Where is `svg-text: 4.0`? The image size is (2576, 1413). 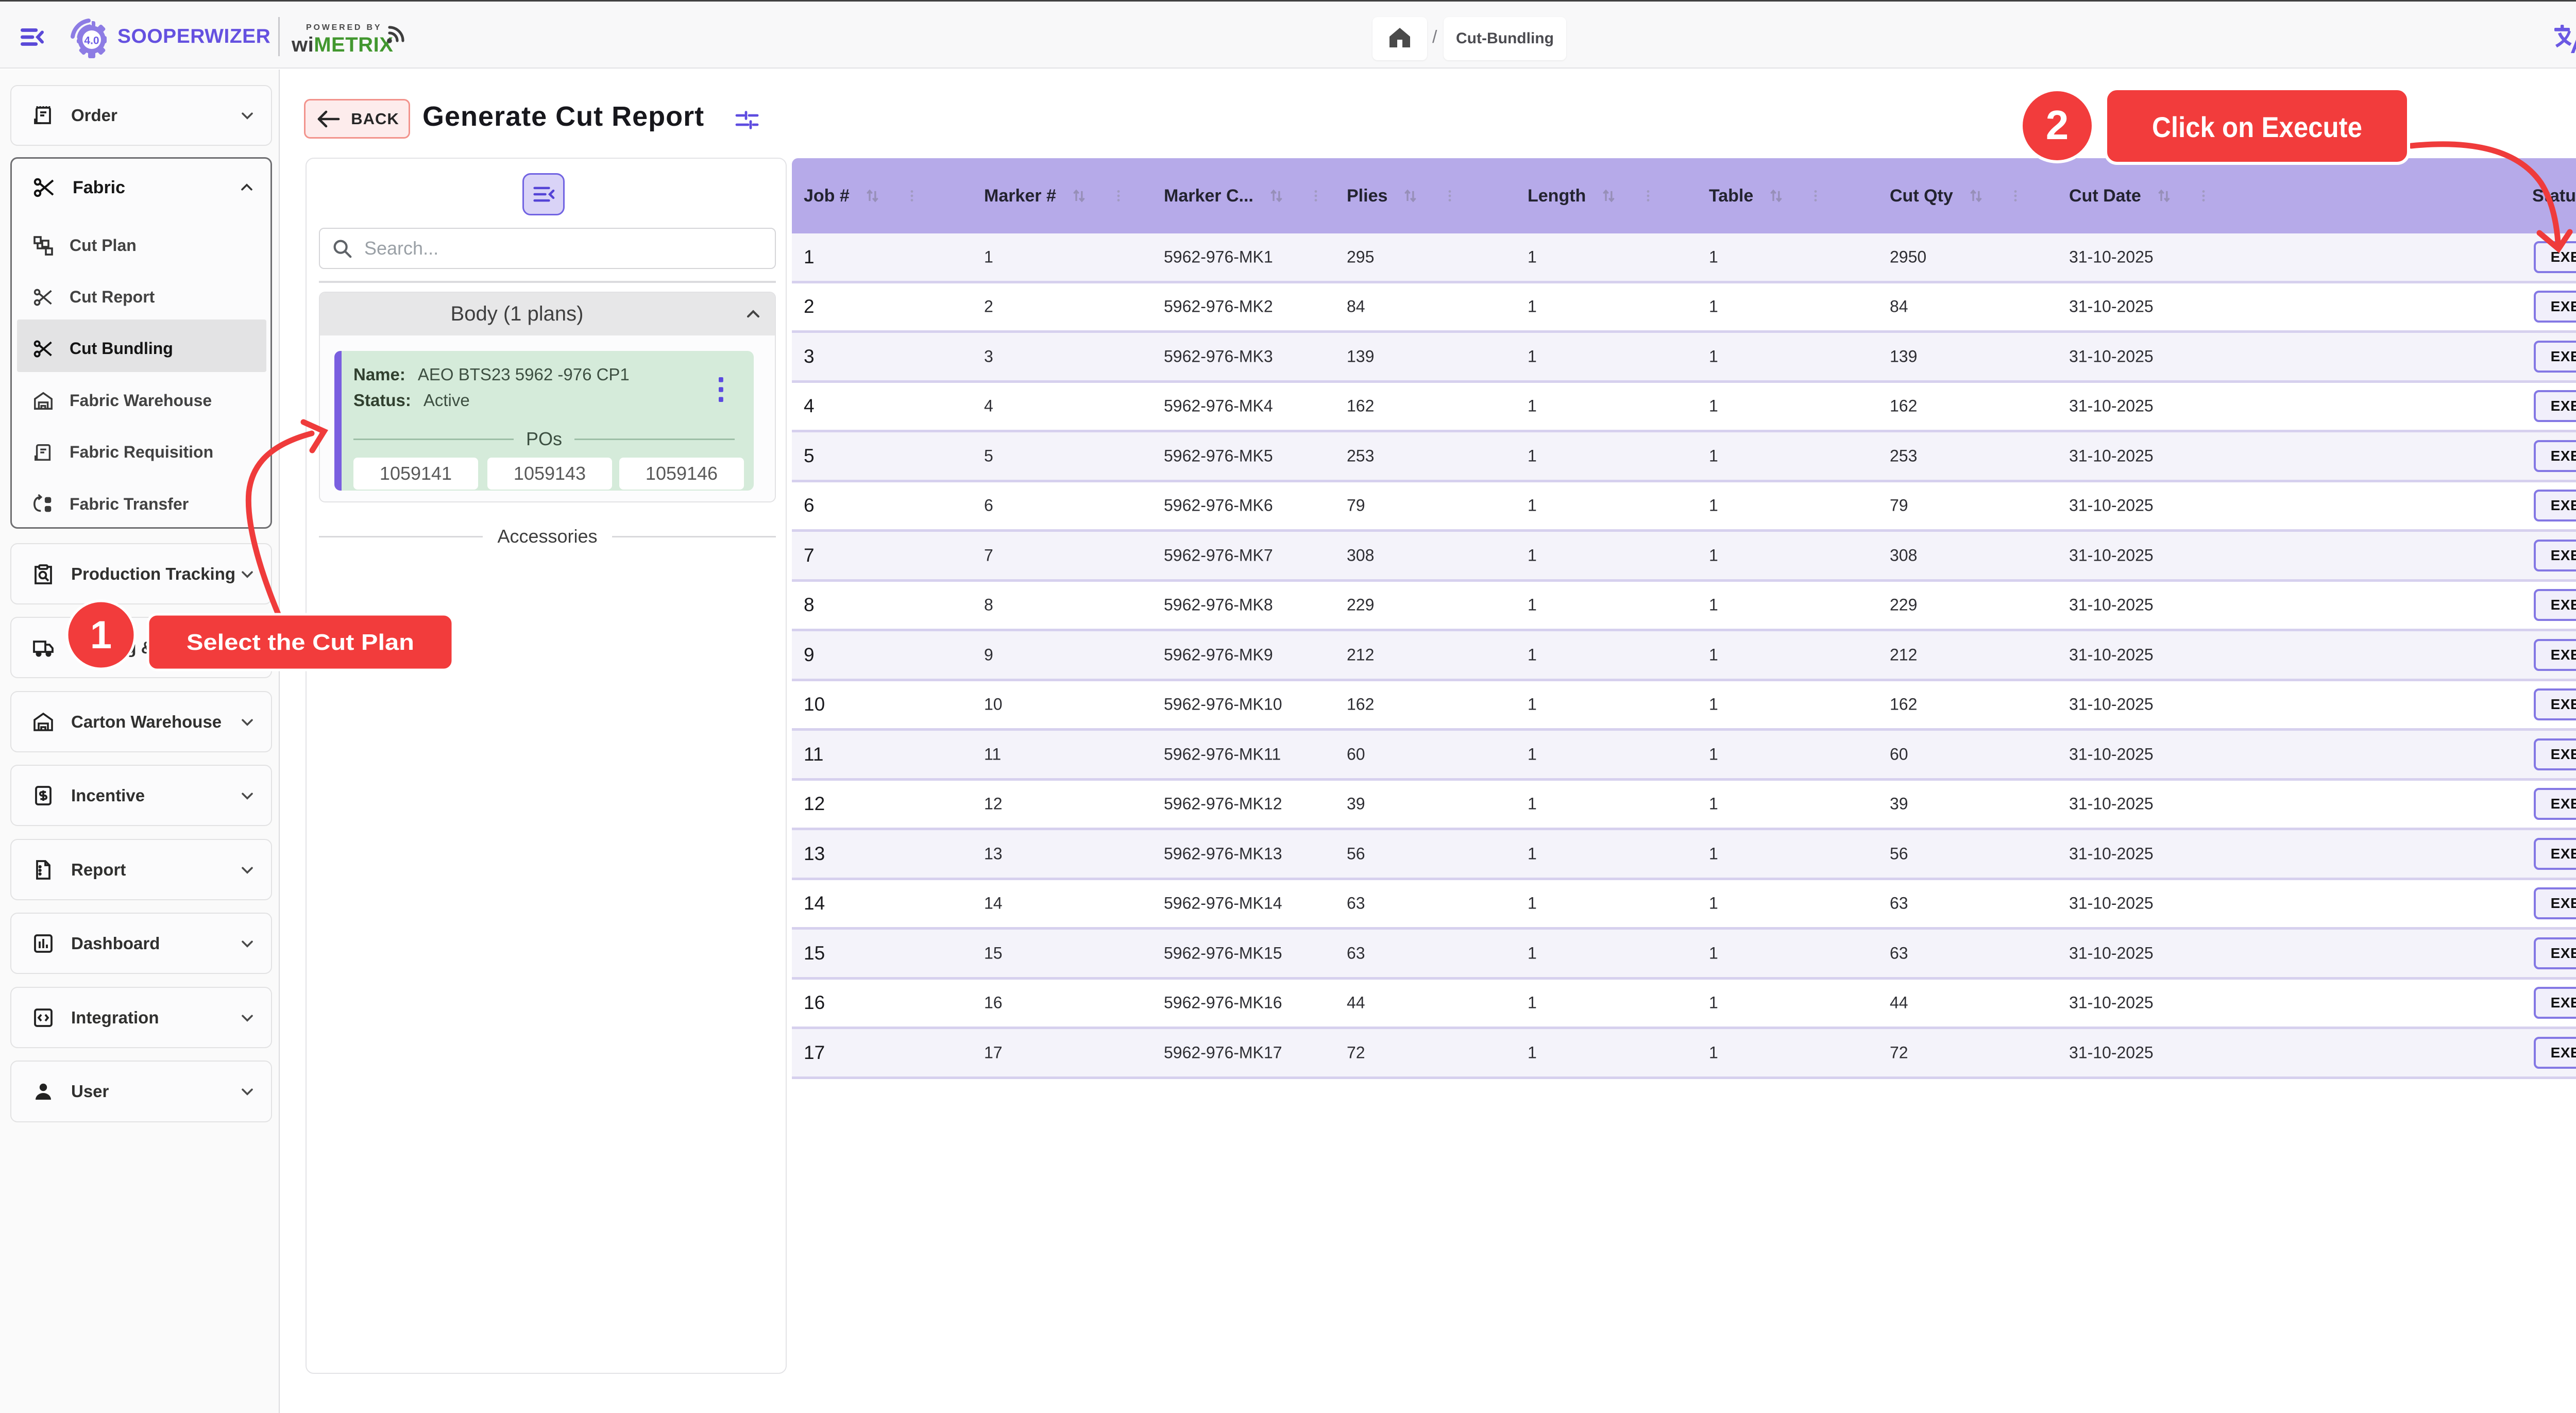
svg-text: 4.0 is located at coordinates (91, 41).